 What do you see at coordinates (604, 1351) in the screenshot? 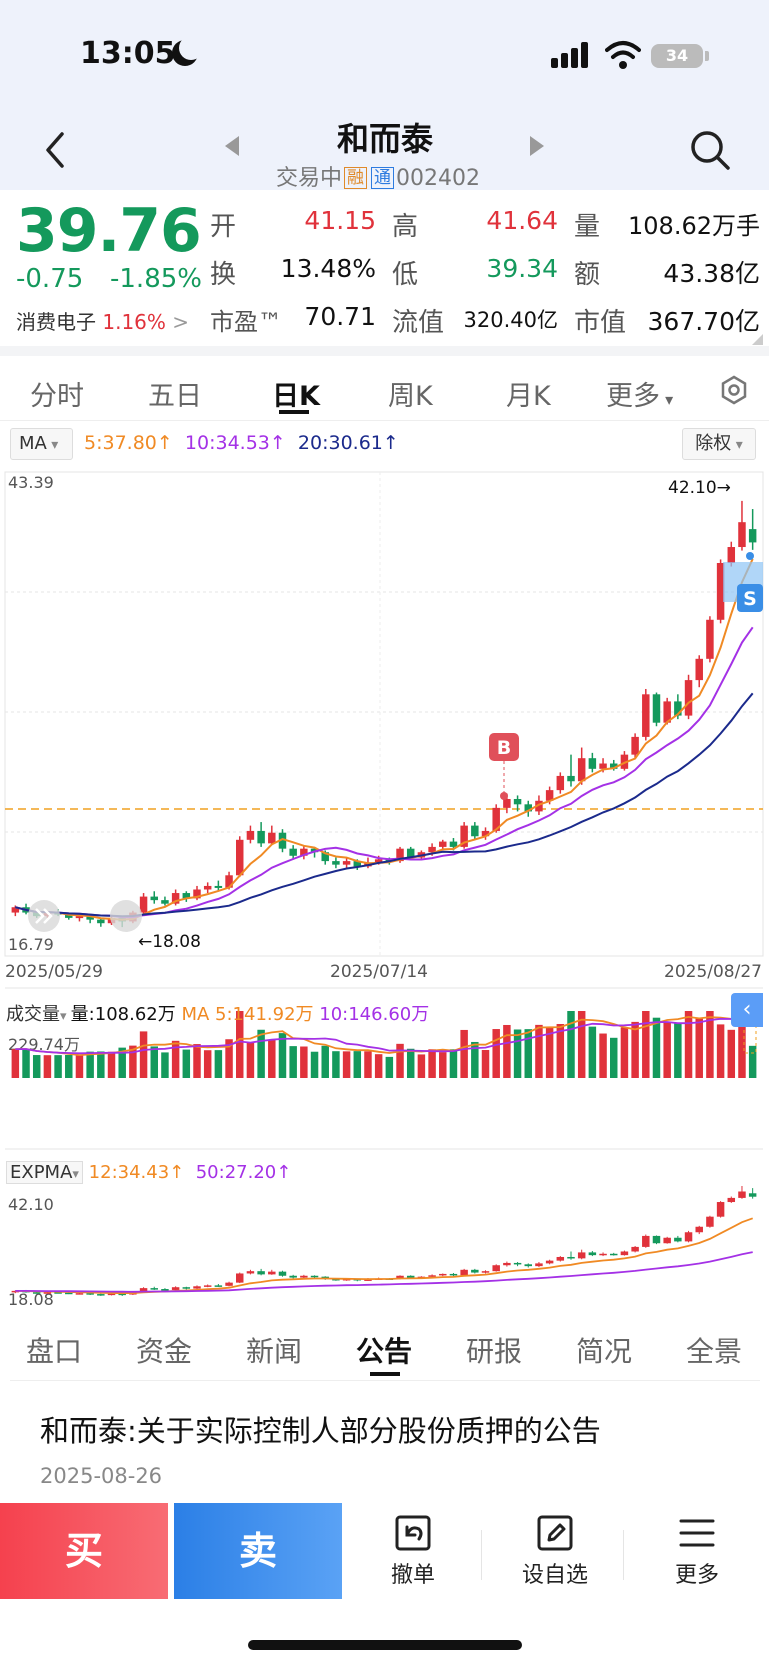
I see `tab-profile: 简况` at bounding box center [604, 1351].